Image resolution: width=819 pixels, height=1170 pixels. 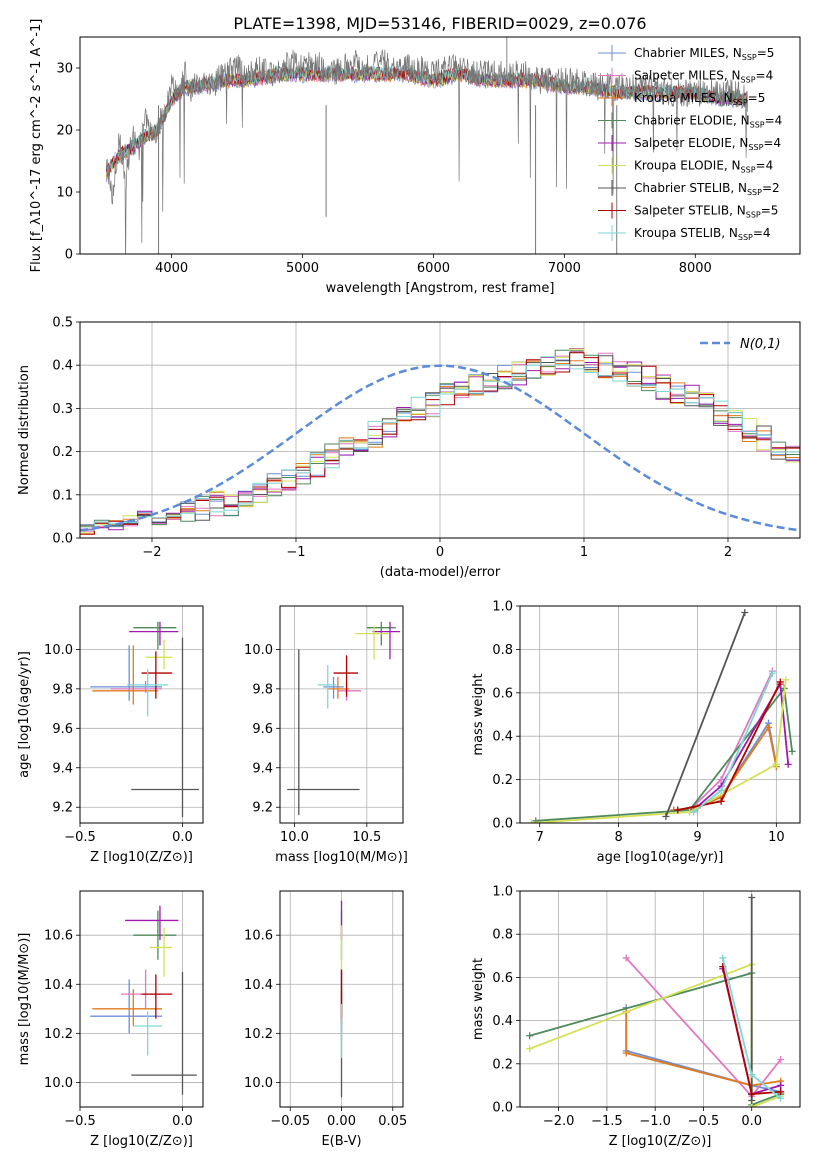 I want to click on legend-label: Kroupa STELIB, NSSP=4, so click(x=702, y=234).